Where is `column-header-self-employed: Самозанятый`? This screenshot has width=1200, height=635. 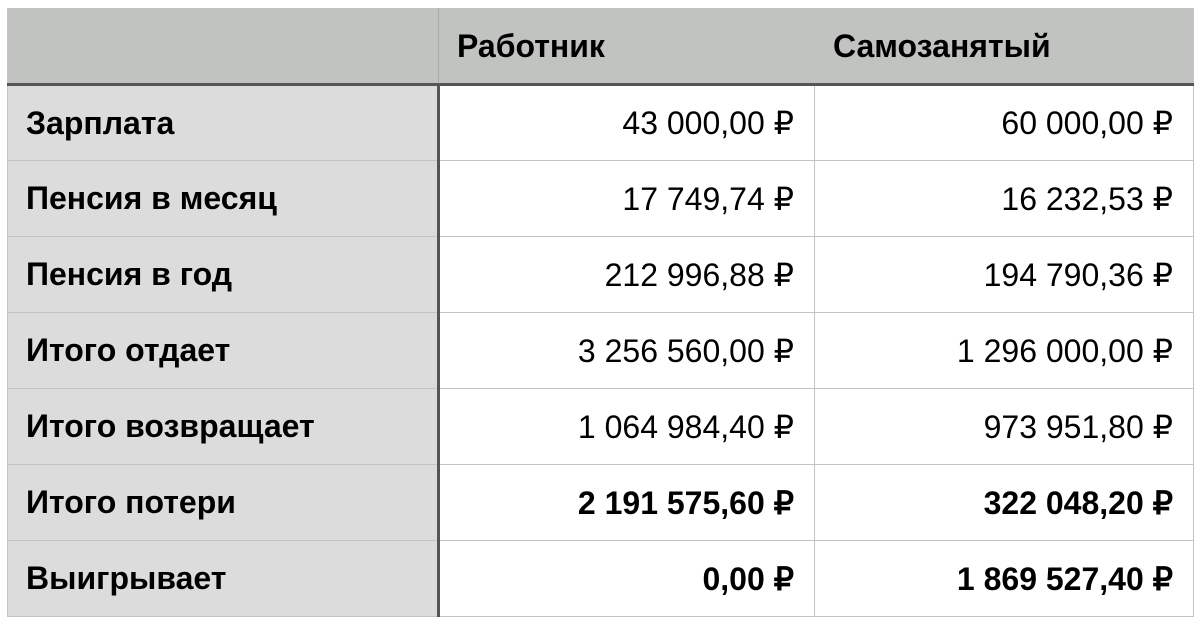
column-header-self-employed: Самозанятый is located at coordinates (1004, 47).